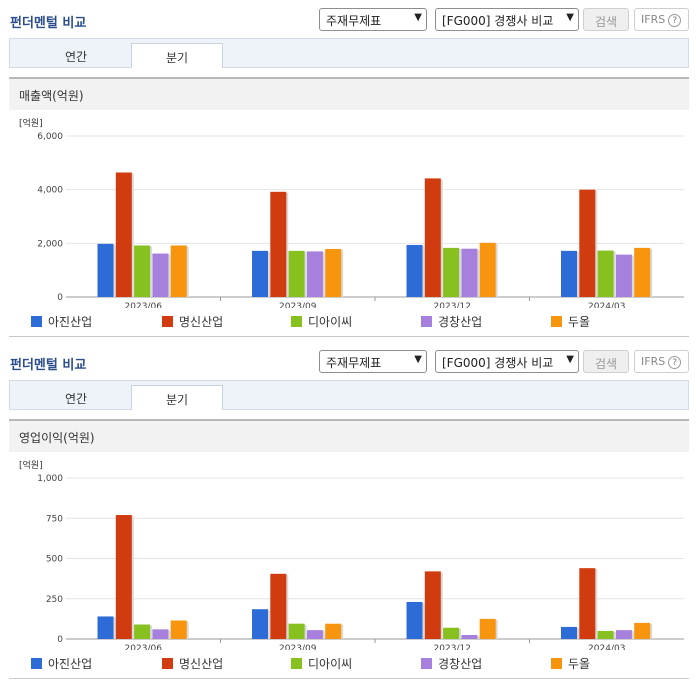 This screenshot has width=696, height=684. Describe the element at coordinates (54, 600) in the screenshot. I see `y-tick-label: 250` at that location.